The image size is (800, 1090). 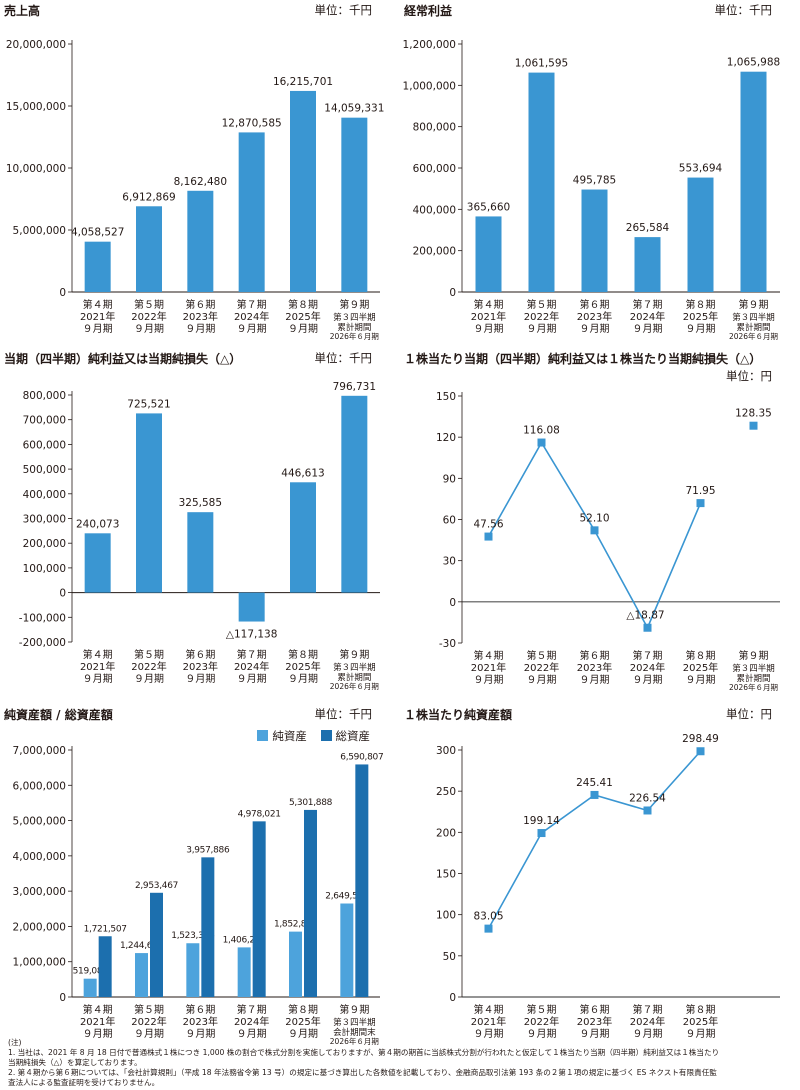 What do you see at coordinates (449, 562) in the screenshot?
I see `y-tick-label: 30` at bounding box center [449, 562].